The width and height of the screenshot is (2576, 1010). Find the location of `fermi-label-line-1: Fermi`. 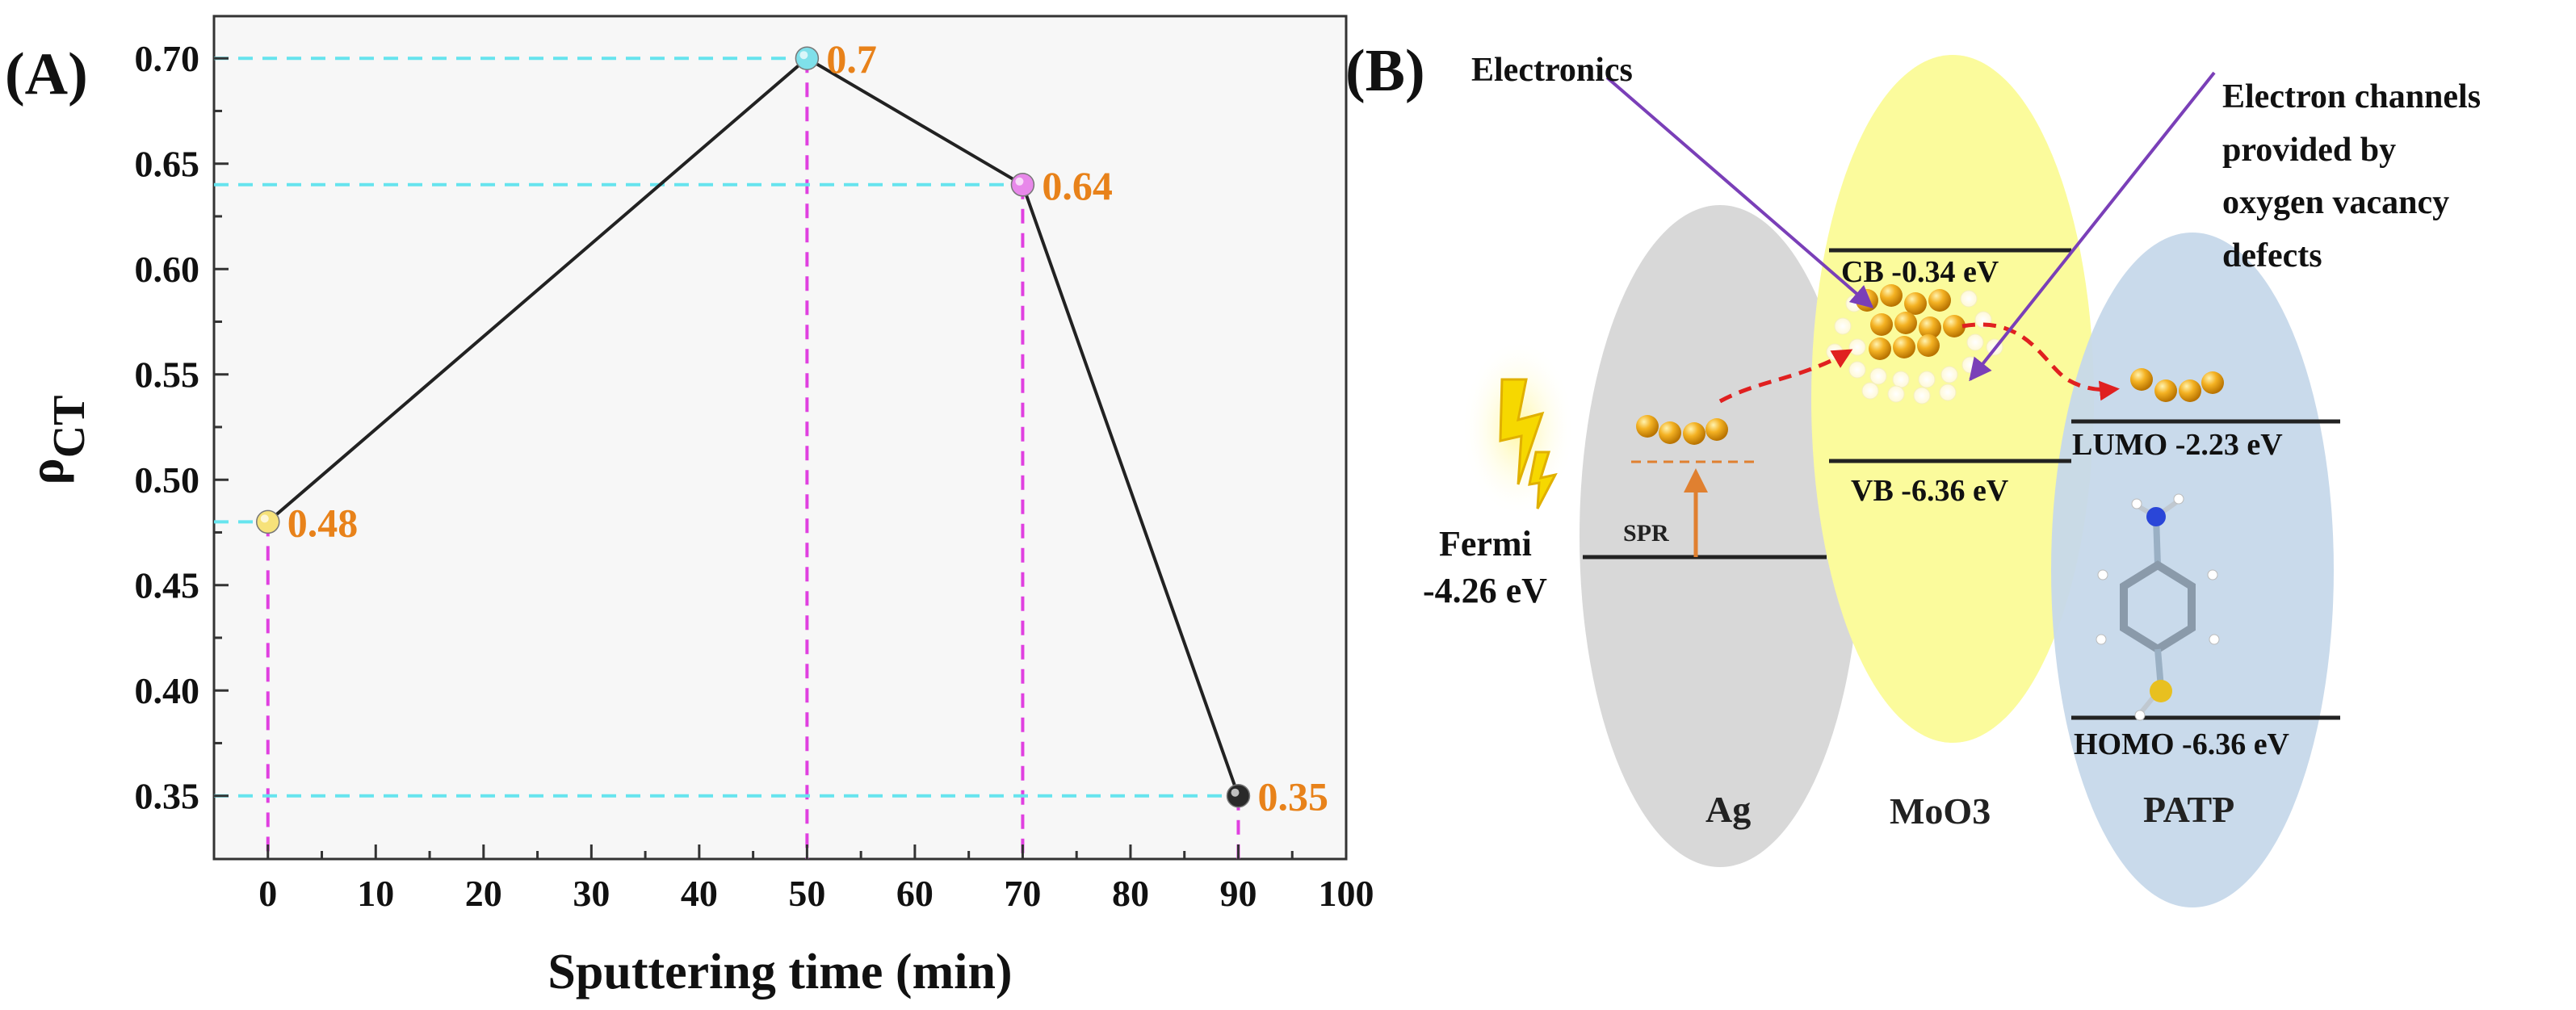

fermi-label-line-1: Fermi is located at coordinates (1485, 544).